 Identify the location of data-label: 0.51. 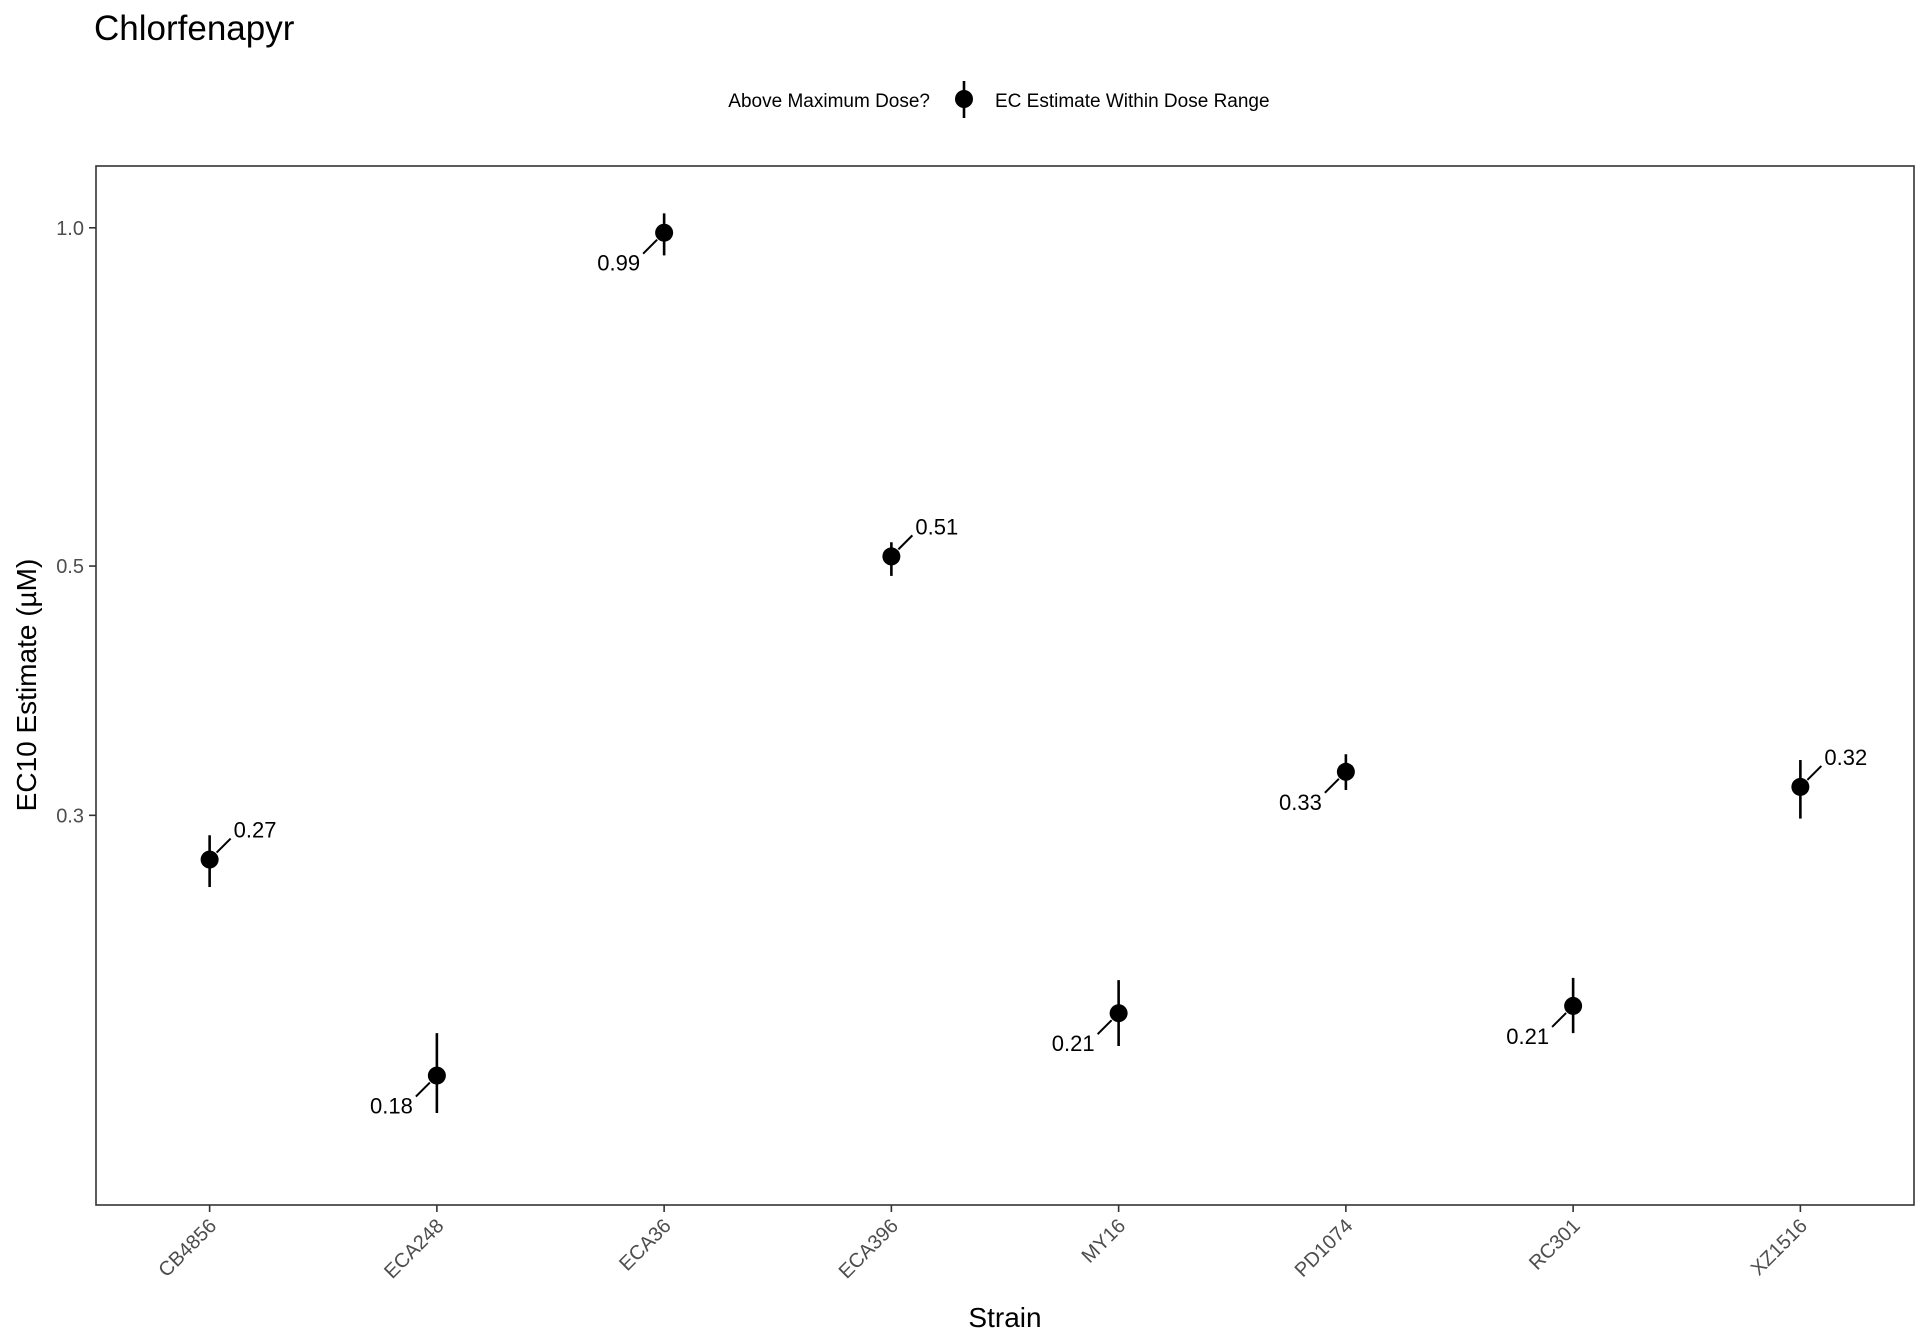
(936, 526).